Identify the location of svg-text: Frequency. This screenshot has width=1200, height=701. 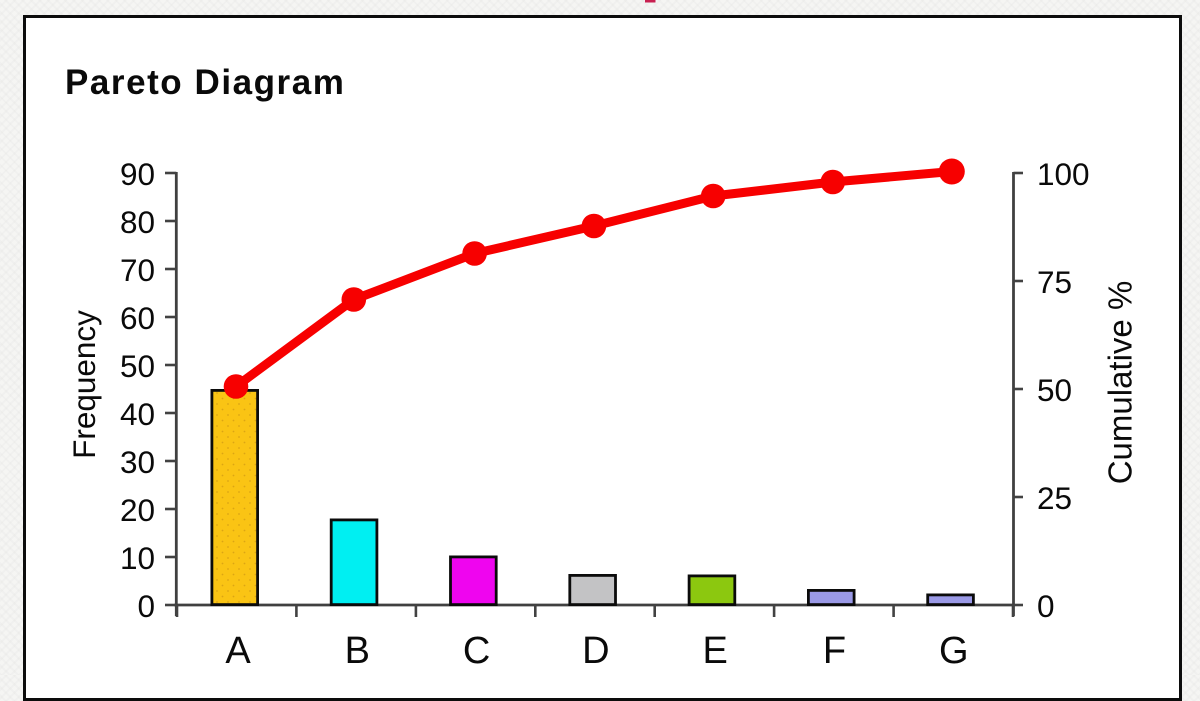
(84, 384).